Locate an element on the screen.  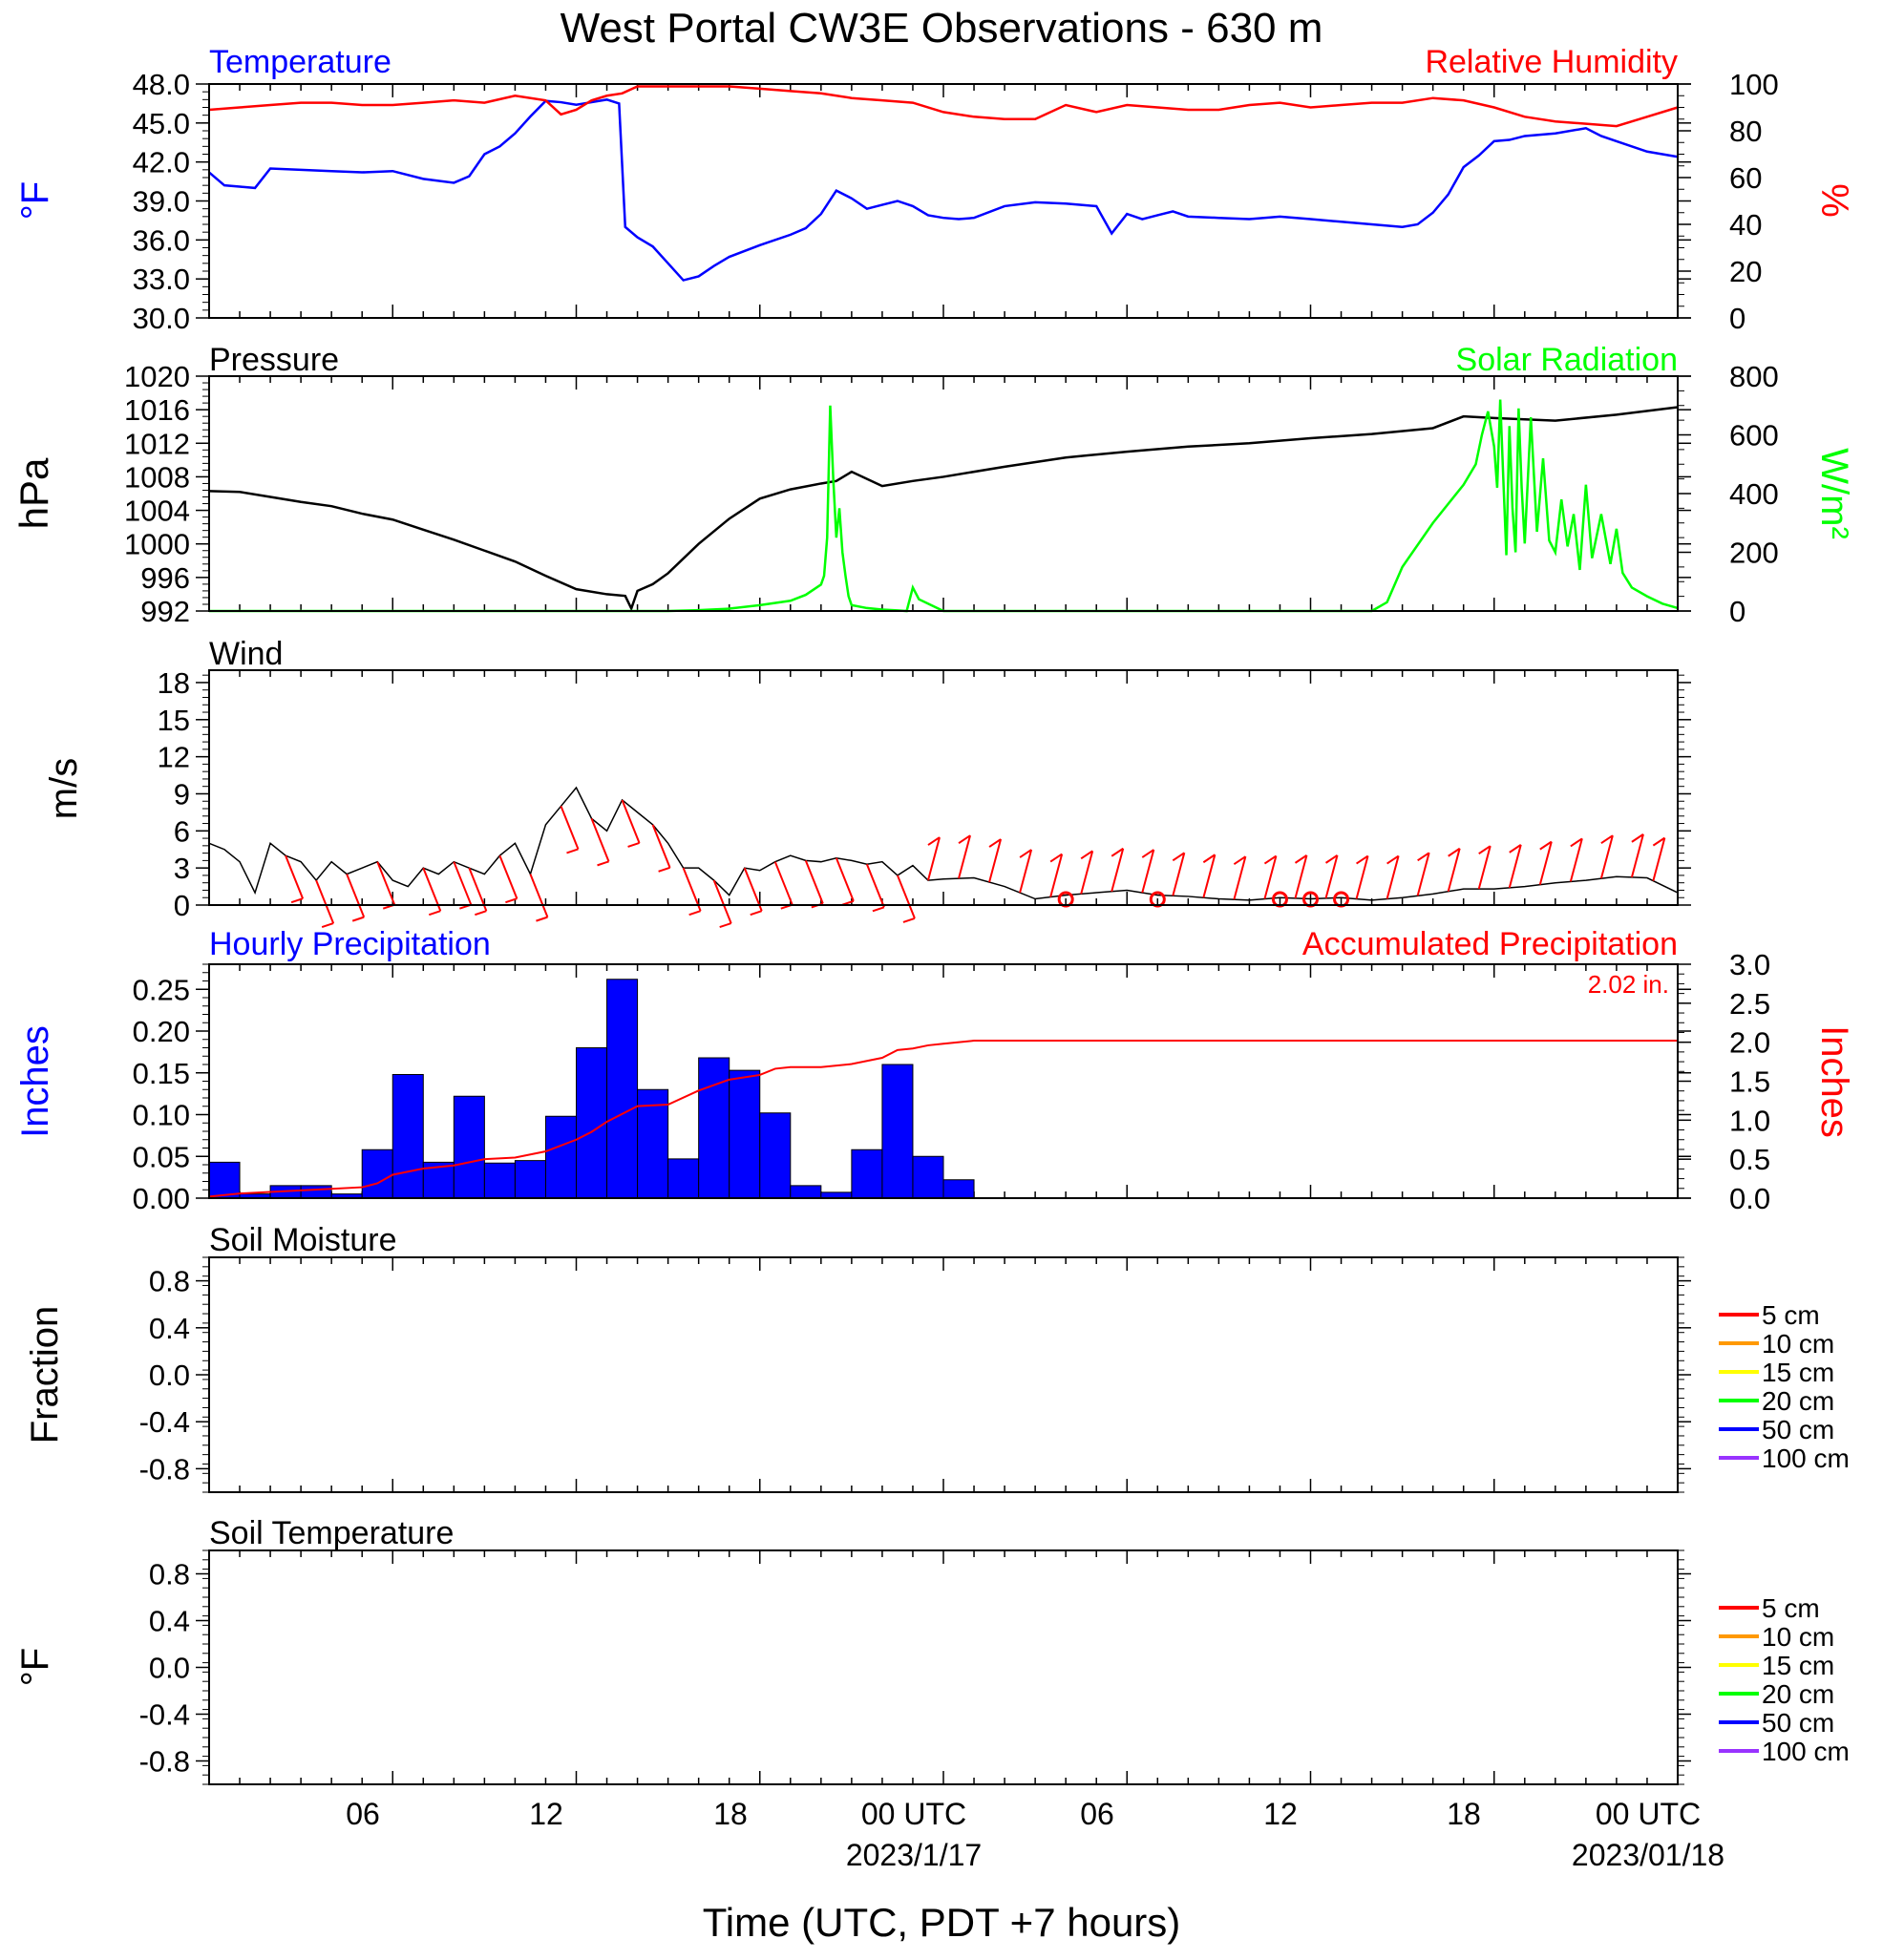
y-tick-label-right: 600 is located at coordinates (1754, 436).